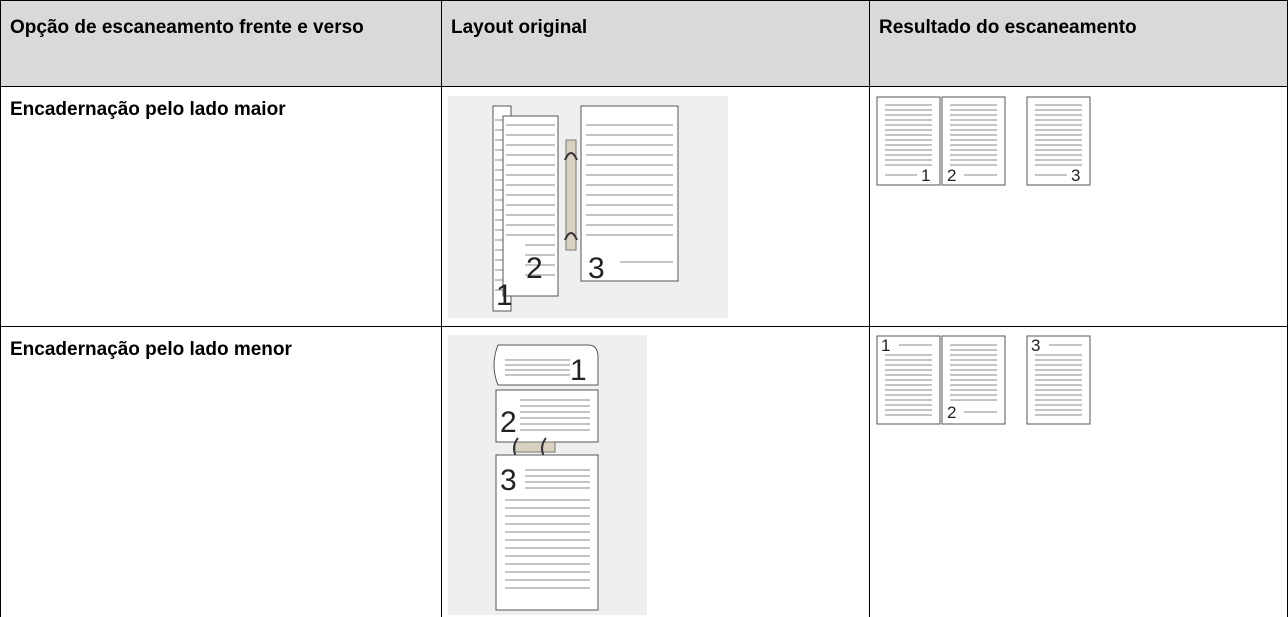 The width and height of the screenshot is (1288, 617). I want to click on row-label: Encadernação pelo lado menor, so click(151, 349).